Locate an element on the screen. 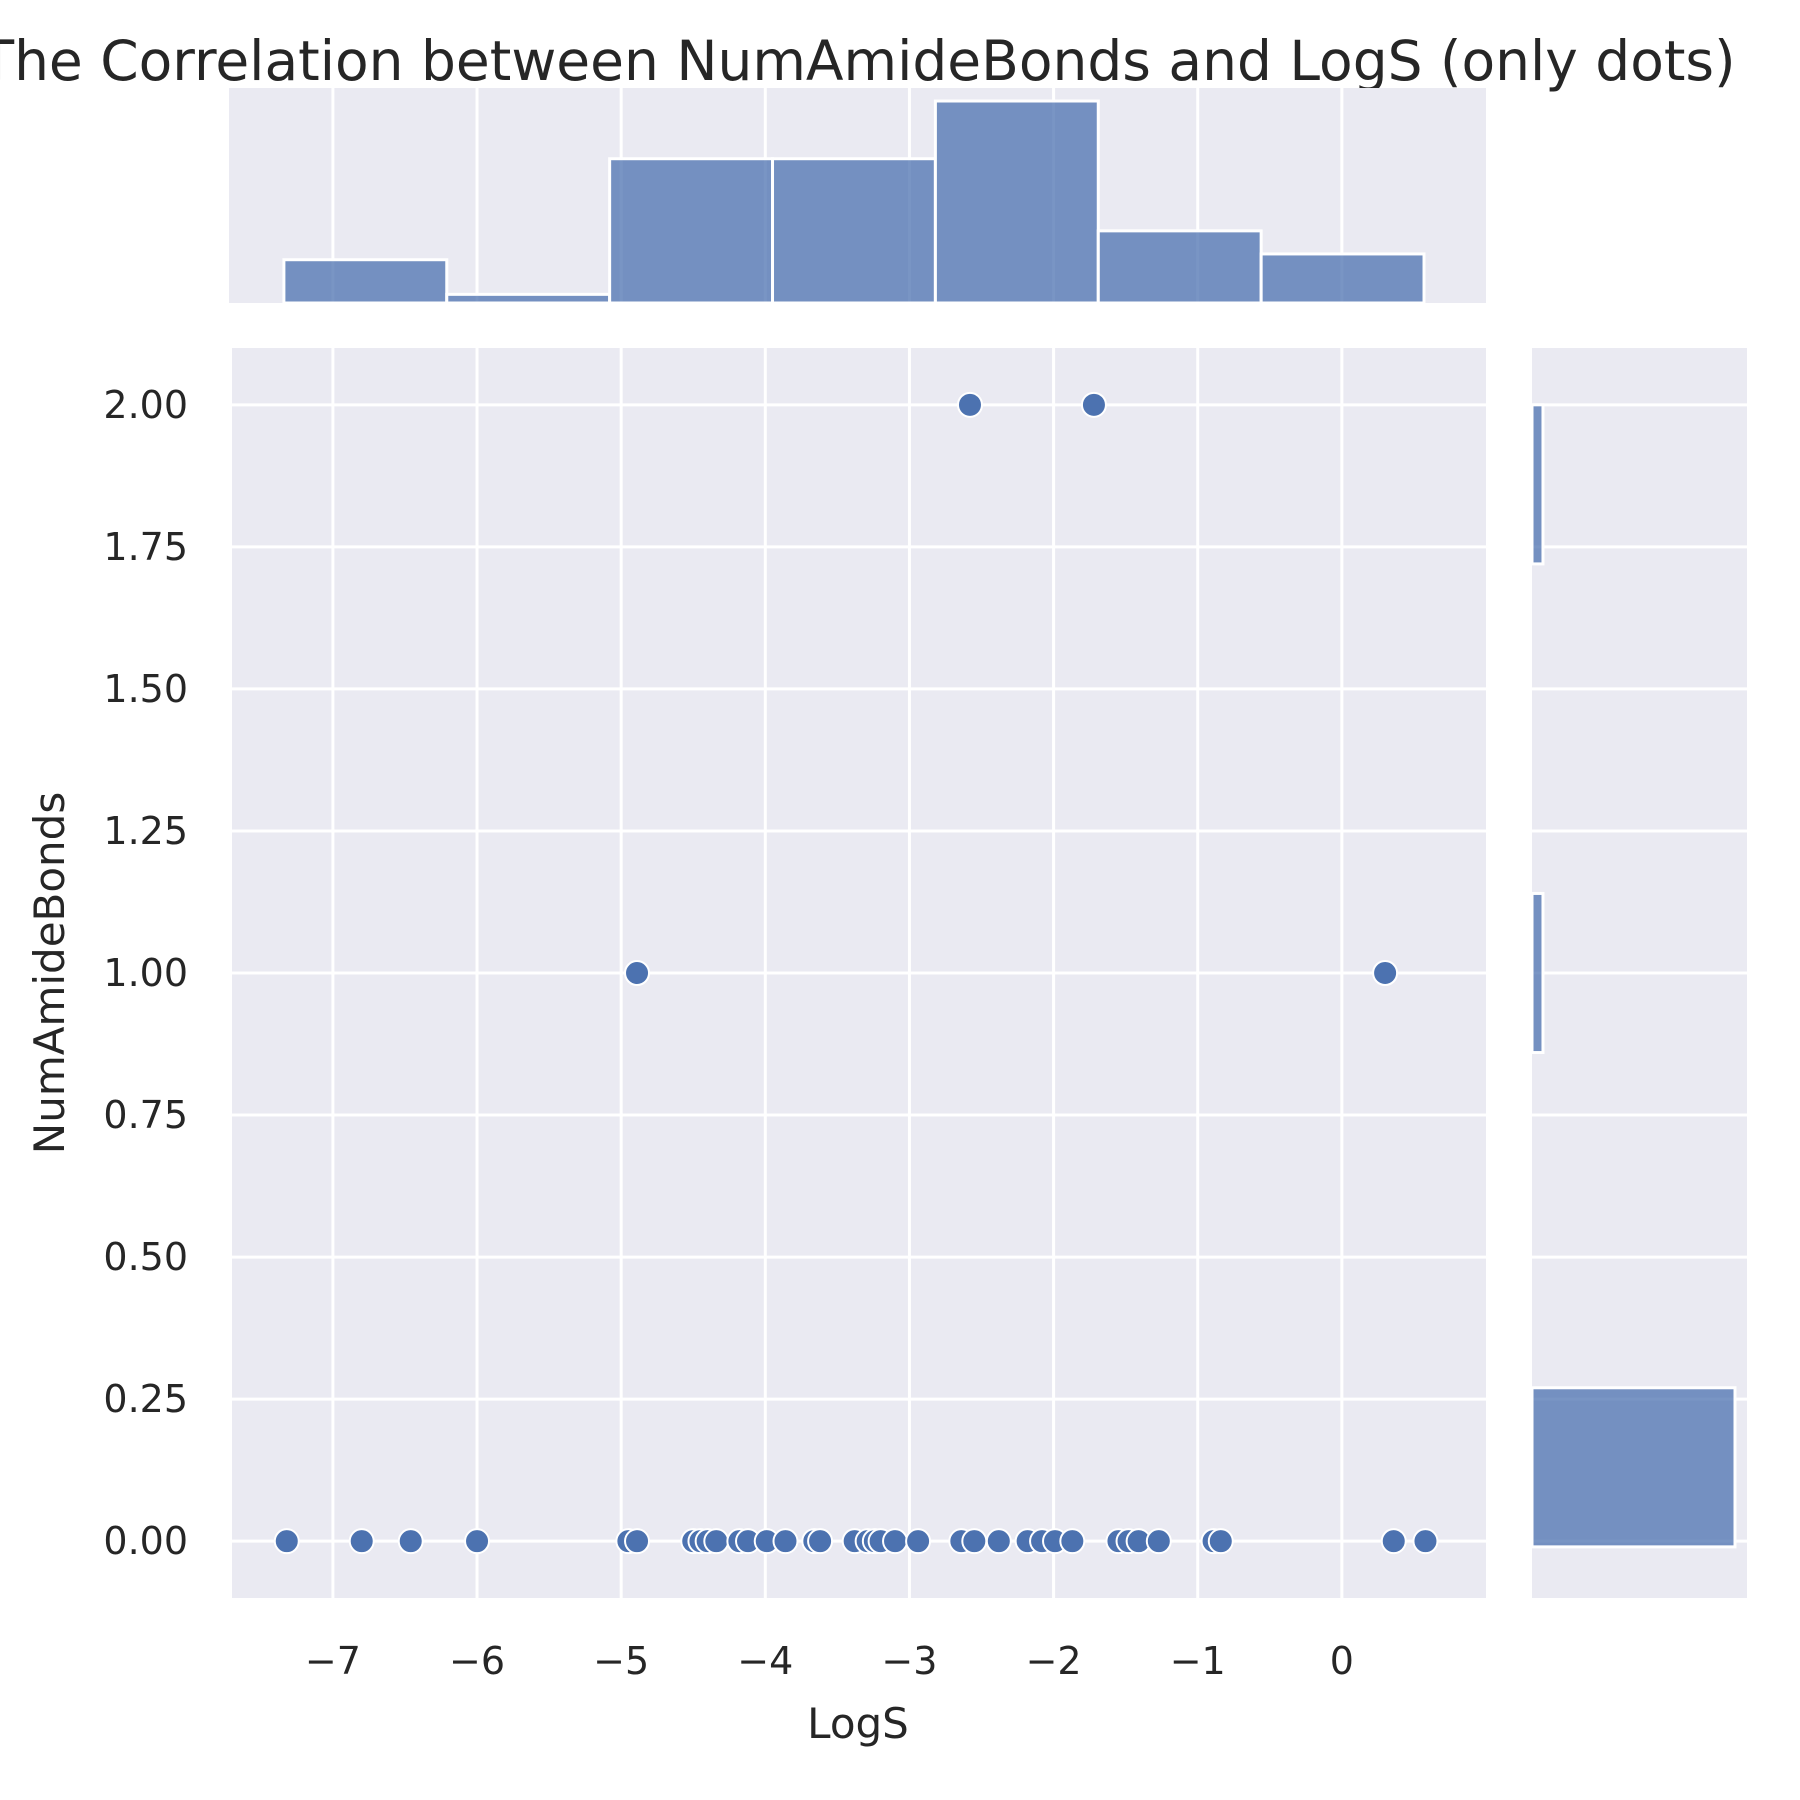 This screenshot has height=1800, width=1800. y-tick-label: 0.25 is located at coordinates (145, 1399).